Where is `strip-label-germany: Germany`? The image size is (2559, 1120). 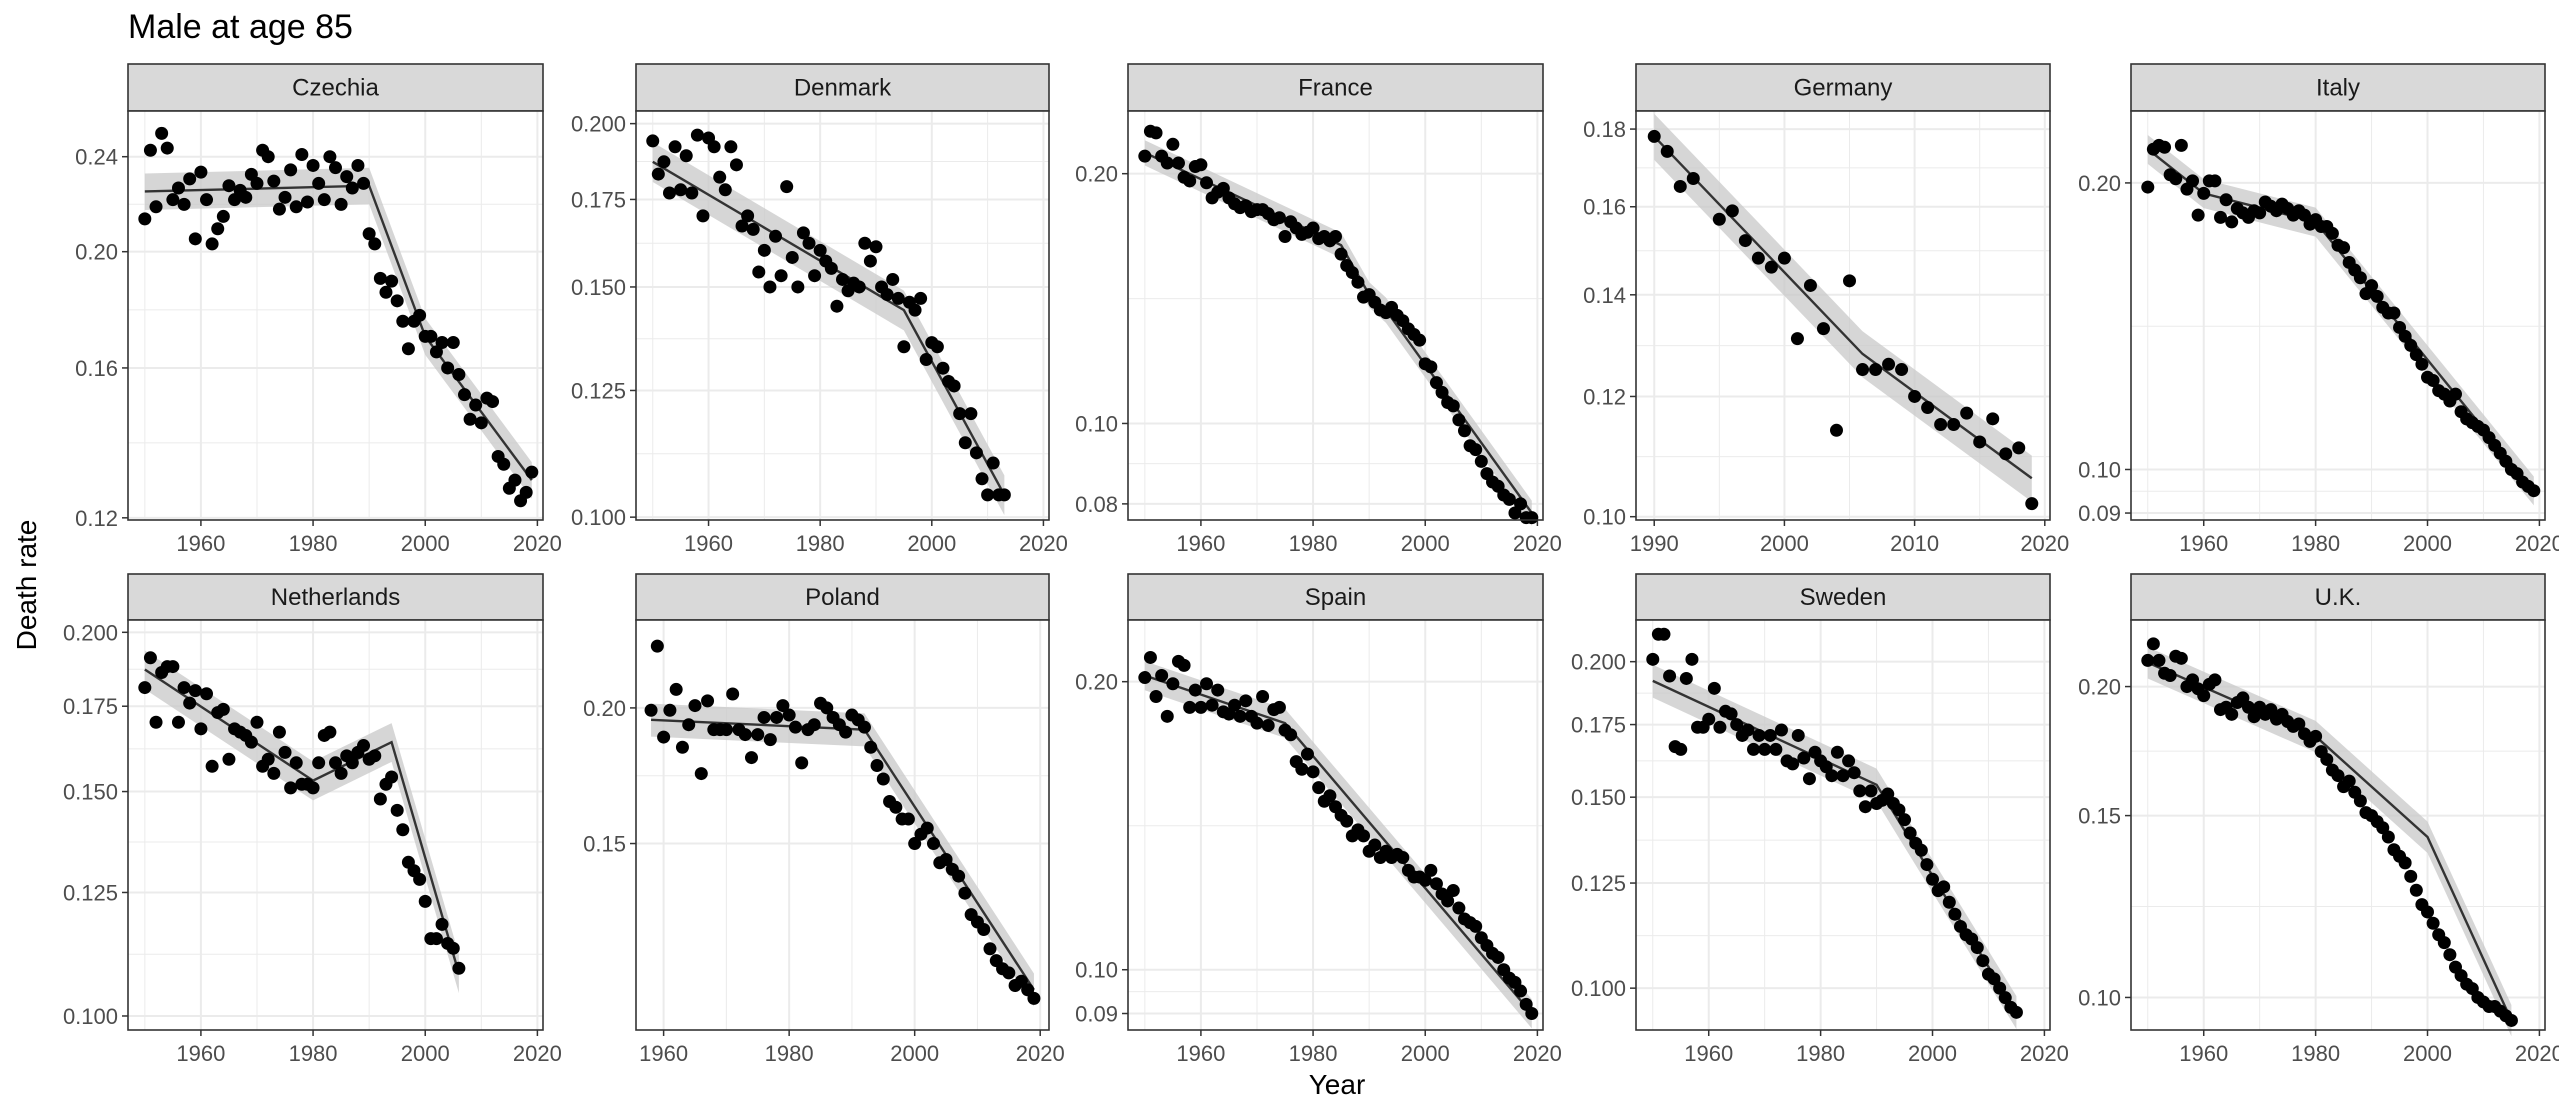 strip-label-germany: Germany is located at coordinates (1843, 88).